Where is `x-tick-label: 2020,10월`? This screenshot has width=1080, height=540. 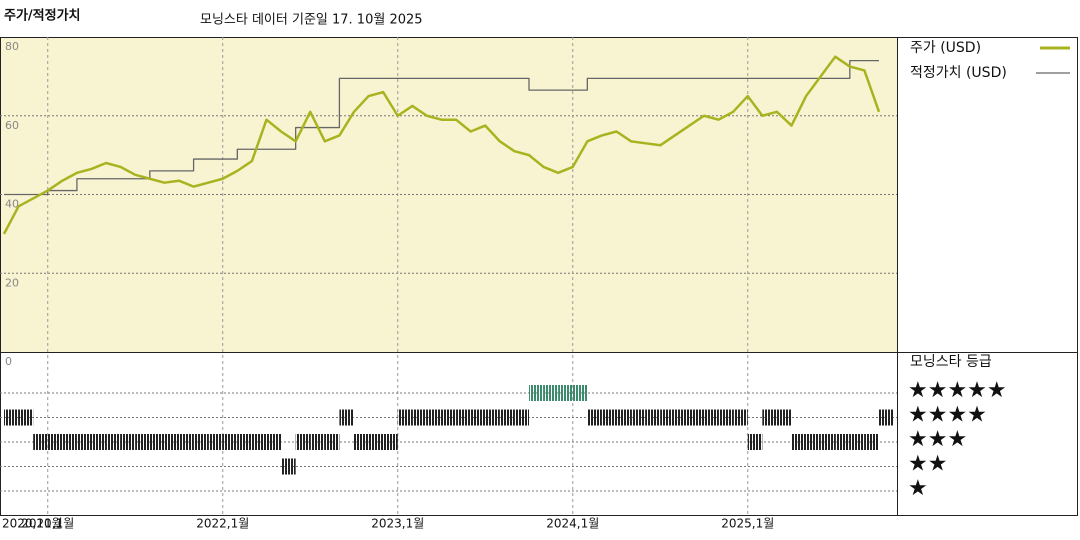
x-tick-label: 2020,10월 is located at coordinates (32, 524).